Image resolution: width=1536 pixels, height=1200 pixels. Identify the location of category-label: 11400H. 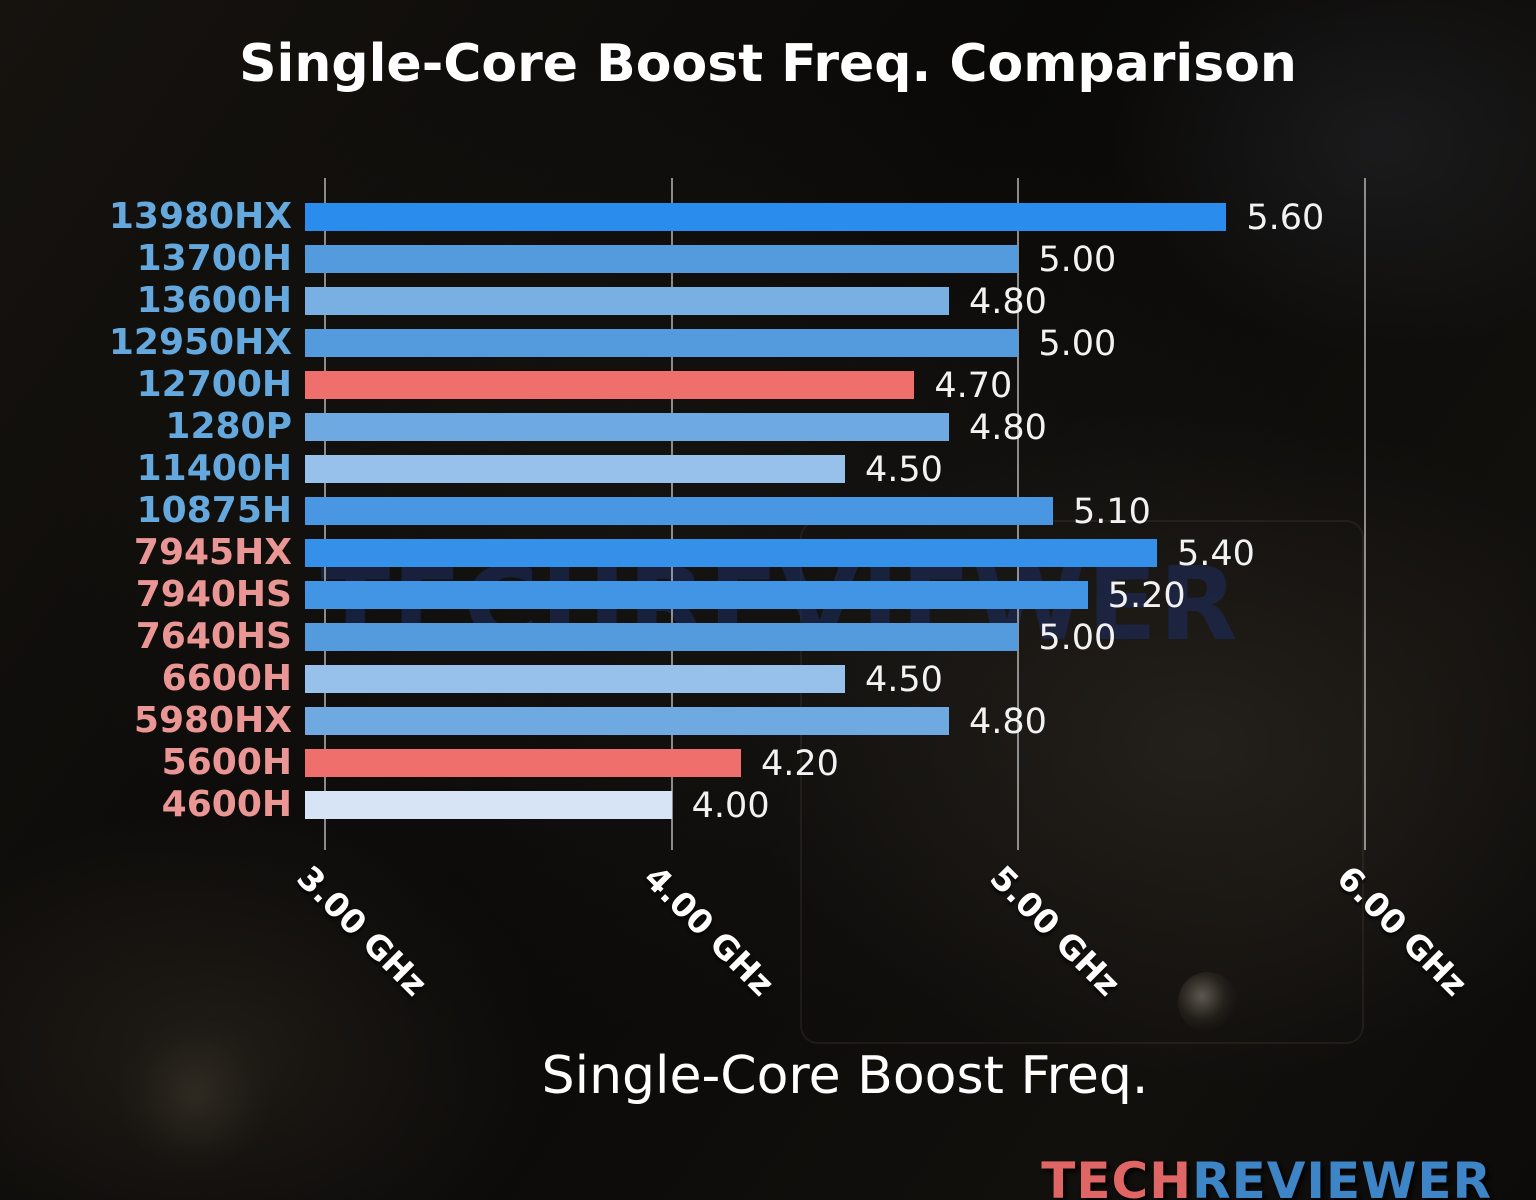
(214, 468).